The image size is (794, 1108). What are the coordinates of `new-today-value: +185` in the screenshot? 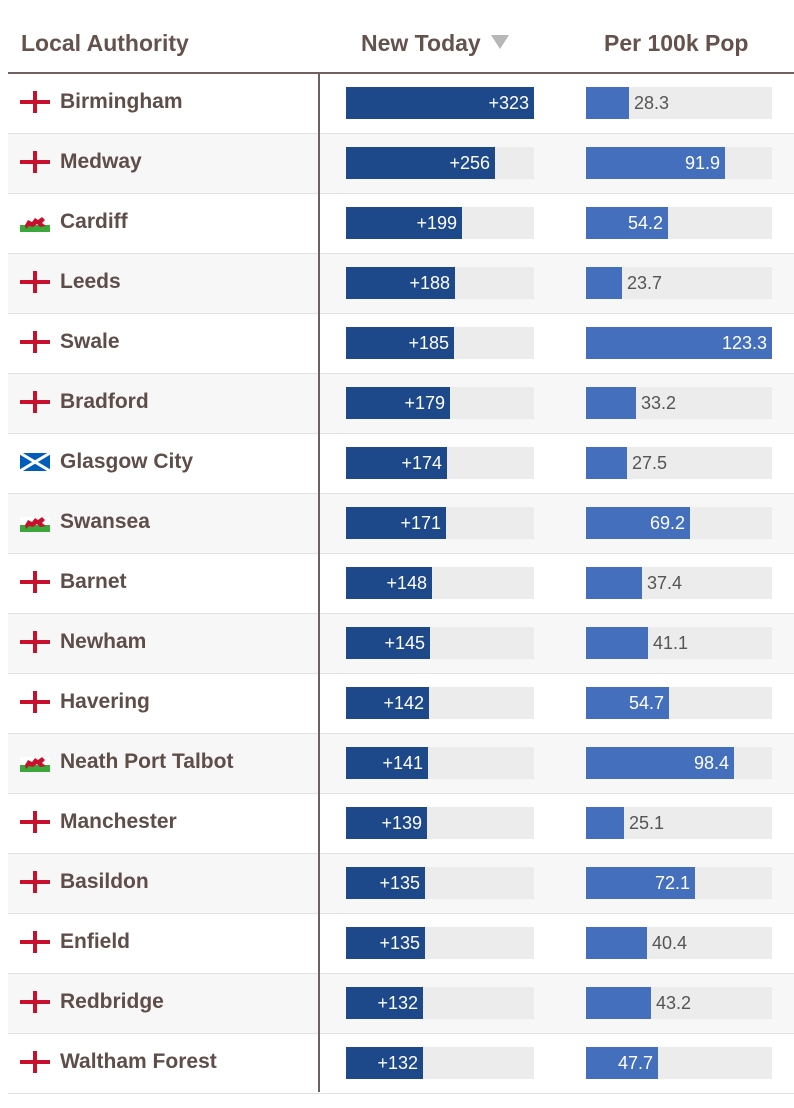 It's located at (428, 343).